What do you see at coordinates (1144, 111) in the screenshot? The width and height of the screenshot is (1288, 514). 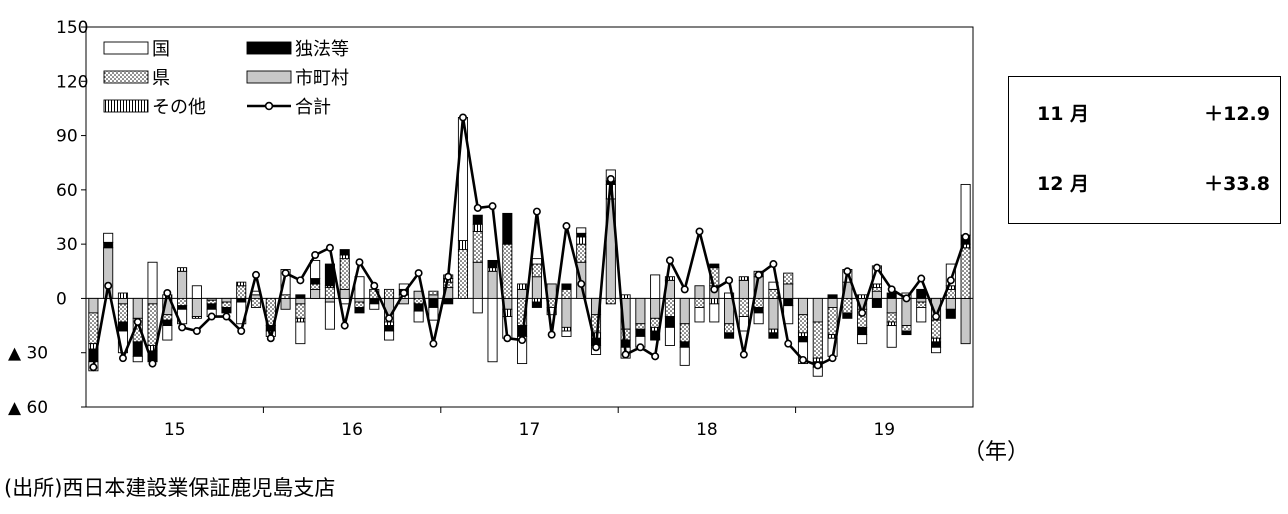 I see `latest-row: 11 月 ＋12.9` at bounding box center [1144, 111].